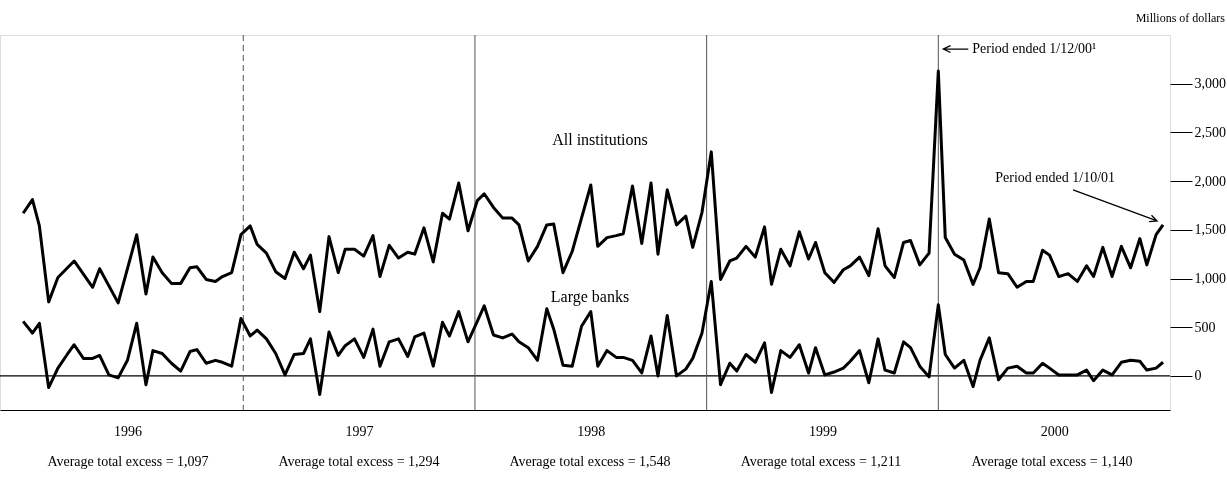 The width and height of the screenshot is (1227, 478). What do you see at coordinates (590, 297) in the screenshot?
I see `series-label: Large banks` at bounding box center [590, 297].